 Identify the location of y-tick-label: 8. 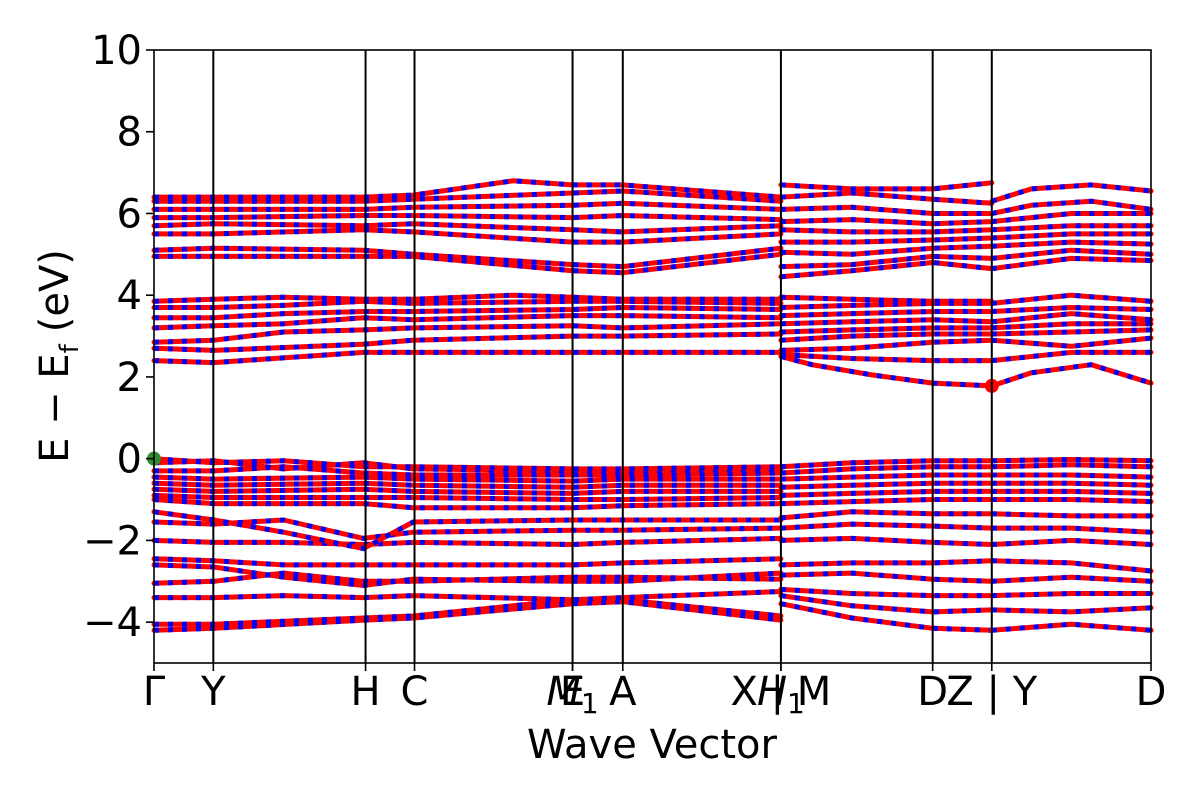
(129, 133).